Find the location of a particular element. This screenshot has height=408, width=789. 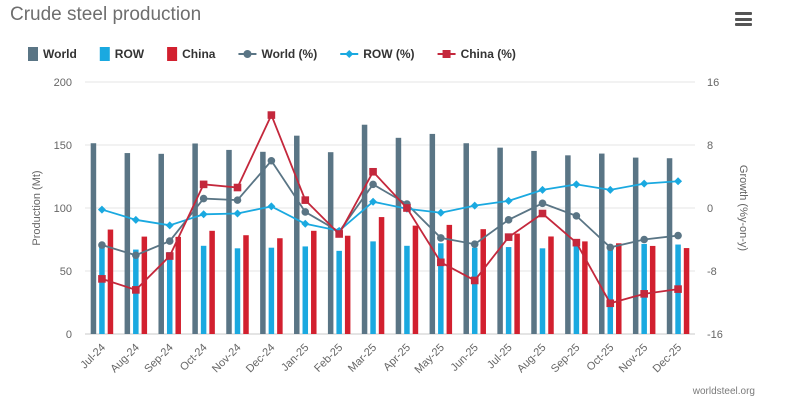

source-credit: worldsteel.org is located at coordinates (723, 391).